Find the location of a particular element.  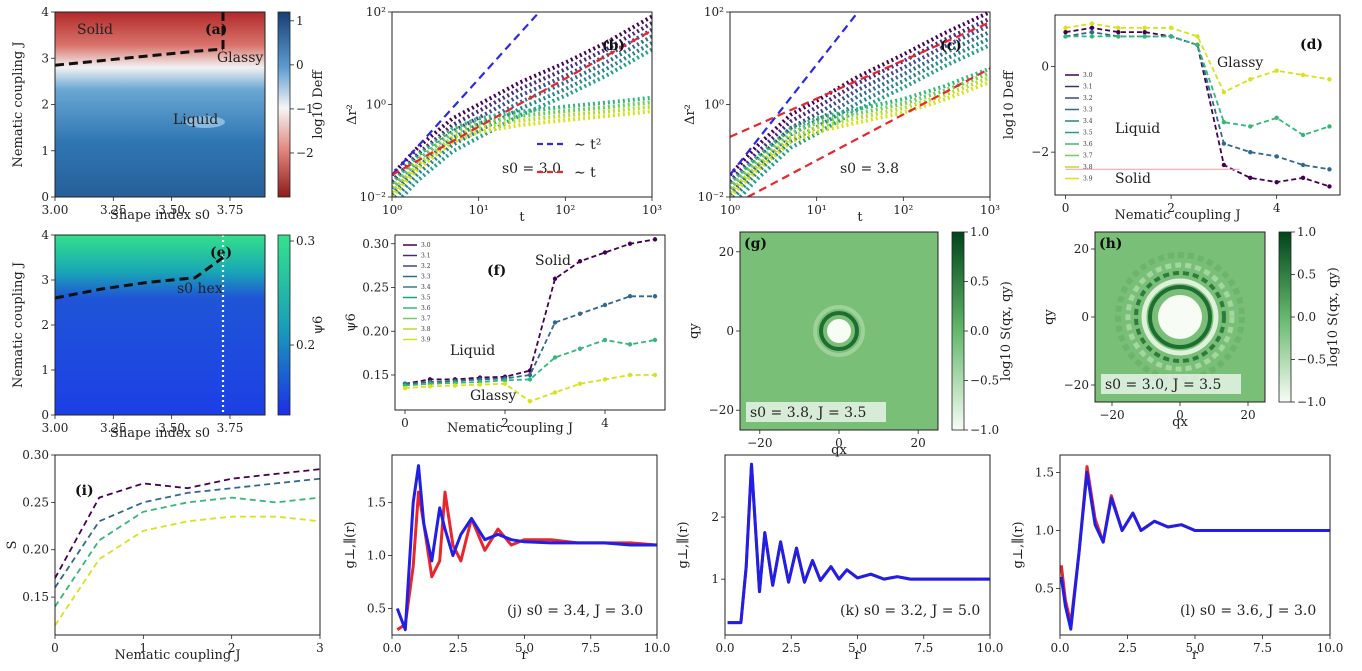

x-tick-label: 3.25 is located at coordinates (113, 428).